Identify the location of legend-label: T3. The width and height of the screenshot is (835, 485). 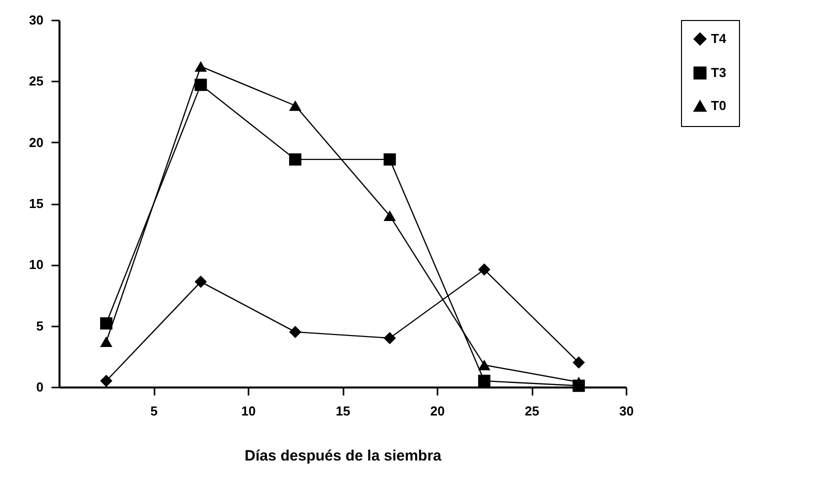
(718, 72).